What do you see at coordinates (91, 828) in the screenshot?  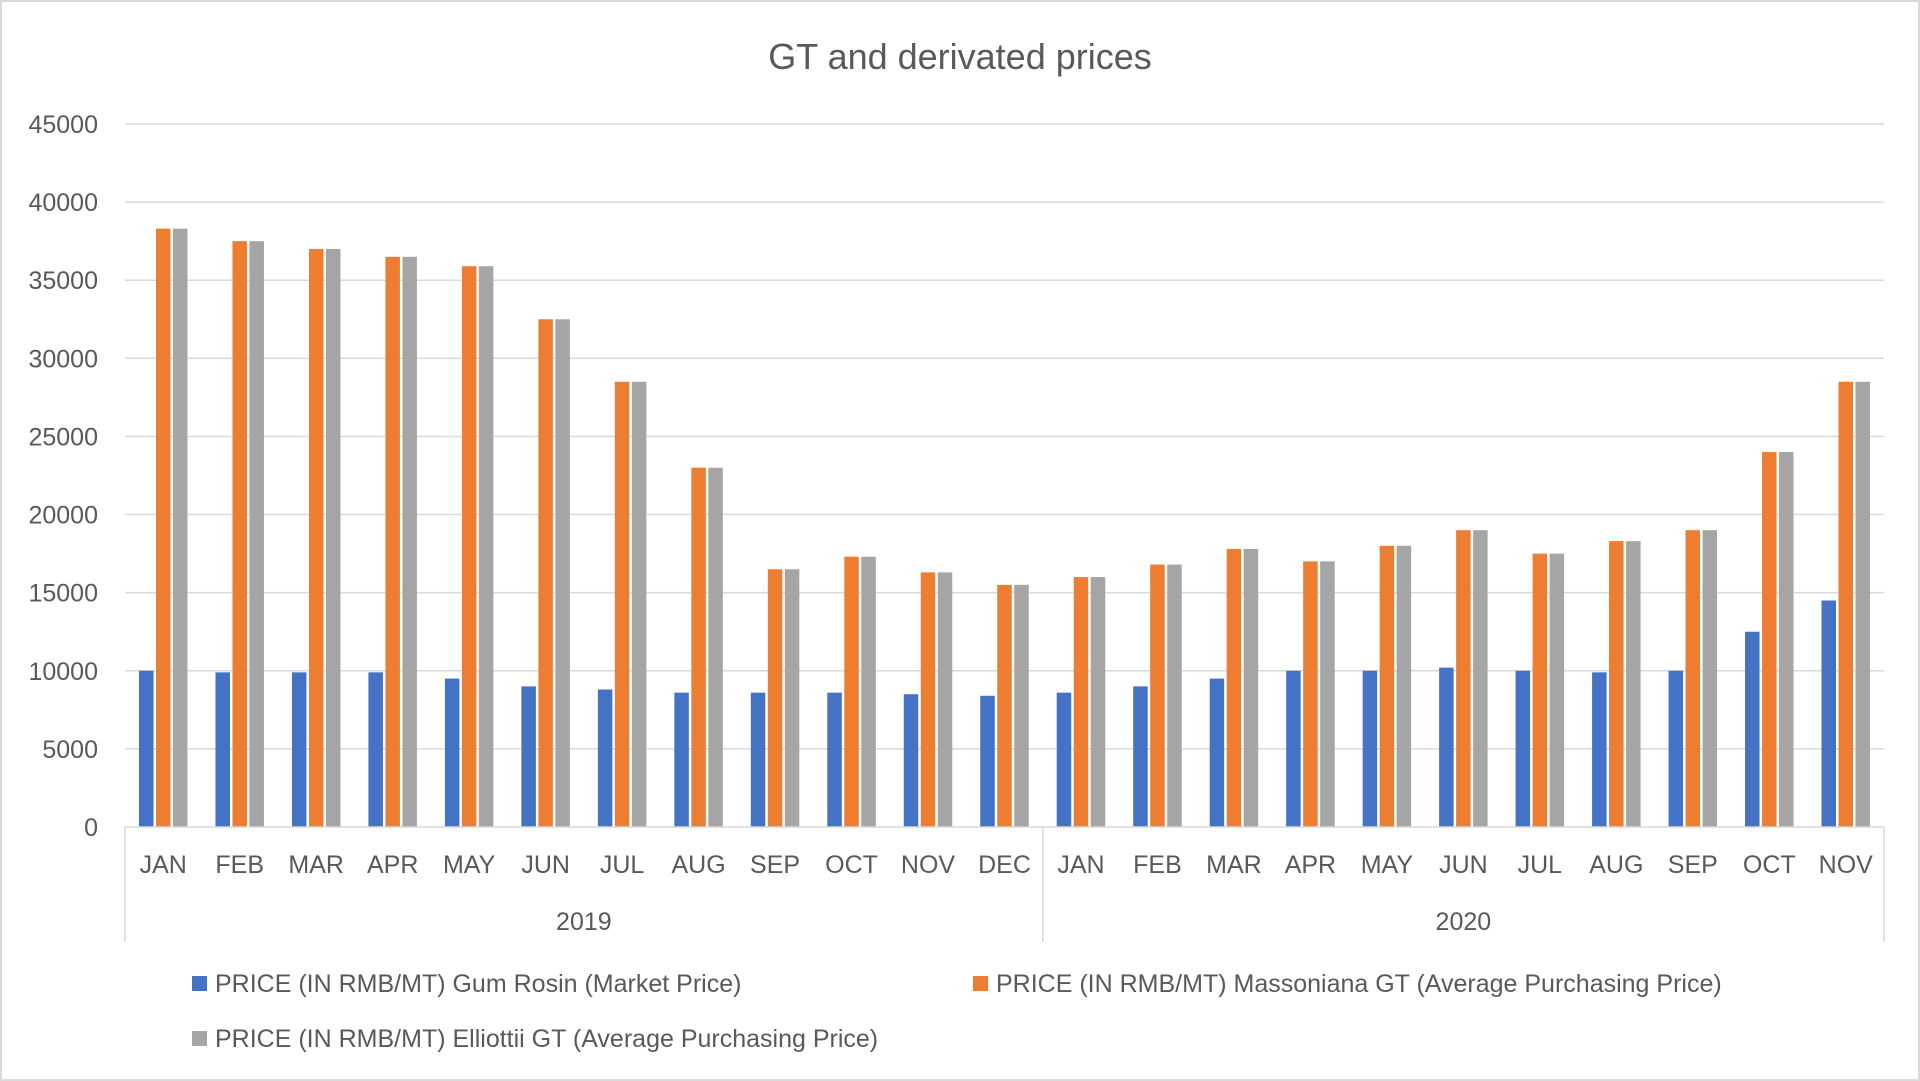 I see `y-tick-label: 0` at bounding box center [91, 828].